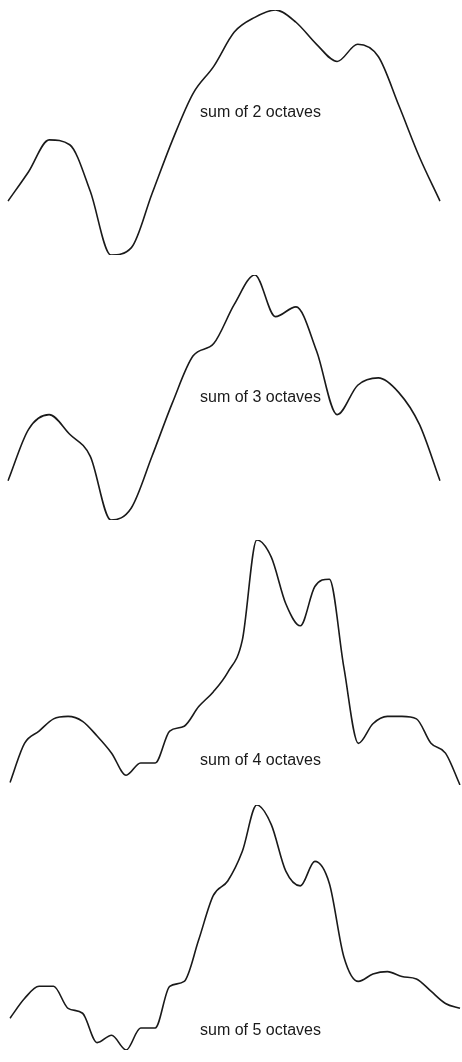  Describe the element at coordinates (260, 1029) in the screenshot. I see `text: sum of 5 octaves` at that location.